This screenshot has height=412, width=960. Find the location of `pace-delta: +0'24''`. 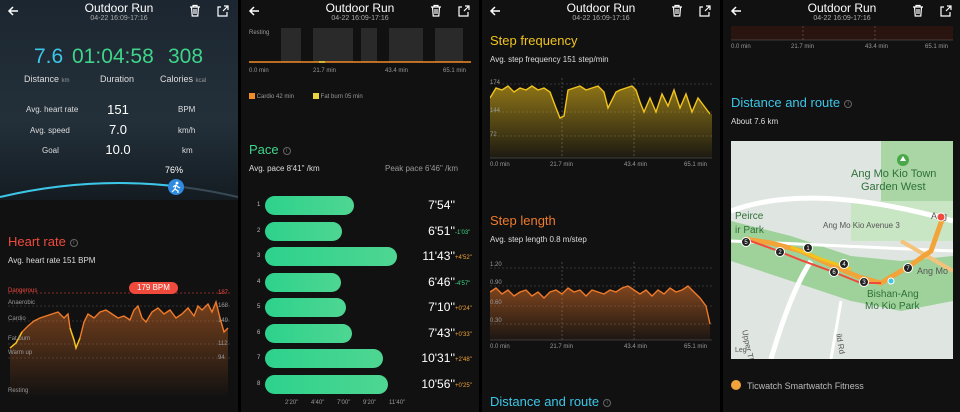

pace-delta: +0'24'' is located at coordinates (463, 309).